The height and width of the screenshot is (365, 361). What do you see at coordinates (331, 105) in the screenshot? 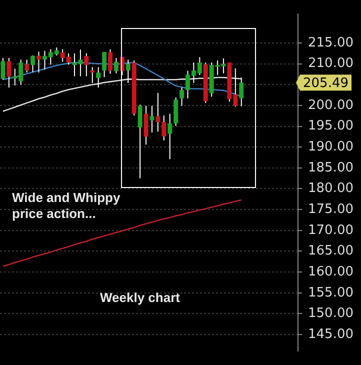
I see `y-tick-label: 200.00` at bounding box center [331, 105].